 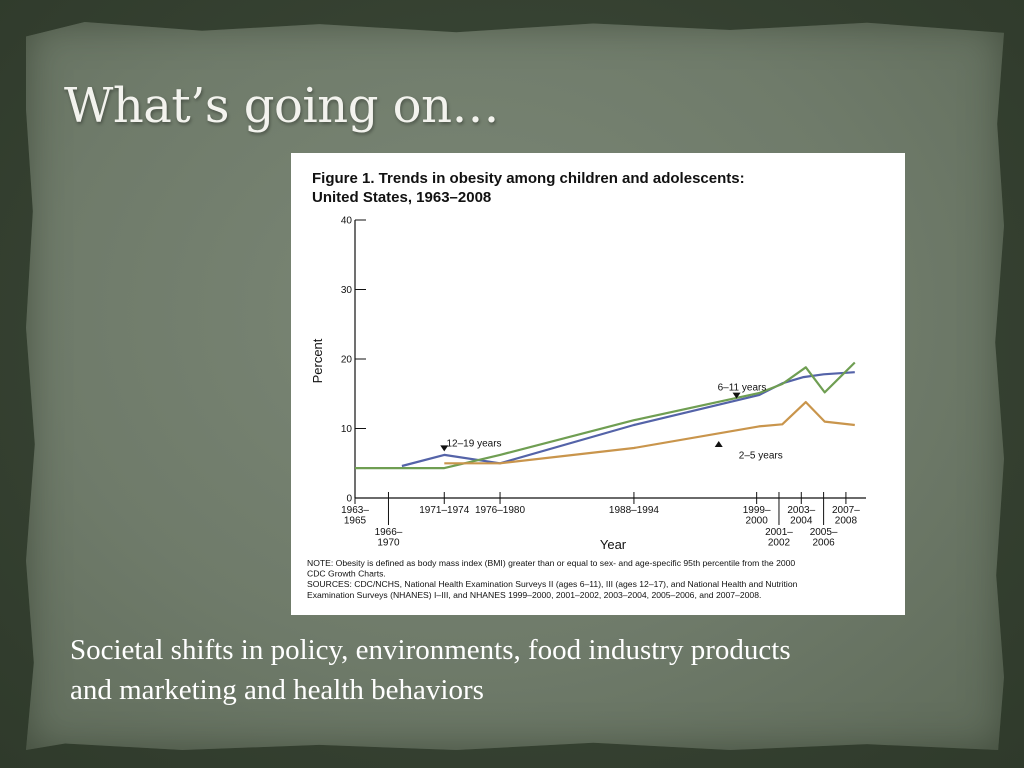 What do you see at coordinates (347, 221) in the screenshot?
I see `y-tick-label: 40` at bounding box center [347, 221].